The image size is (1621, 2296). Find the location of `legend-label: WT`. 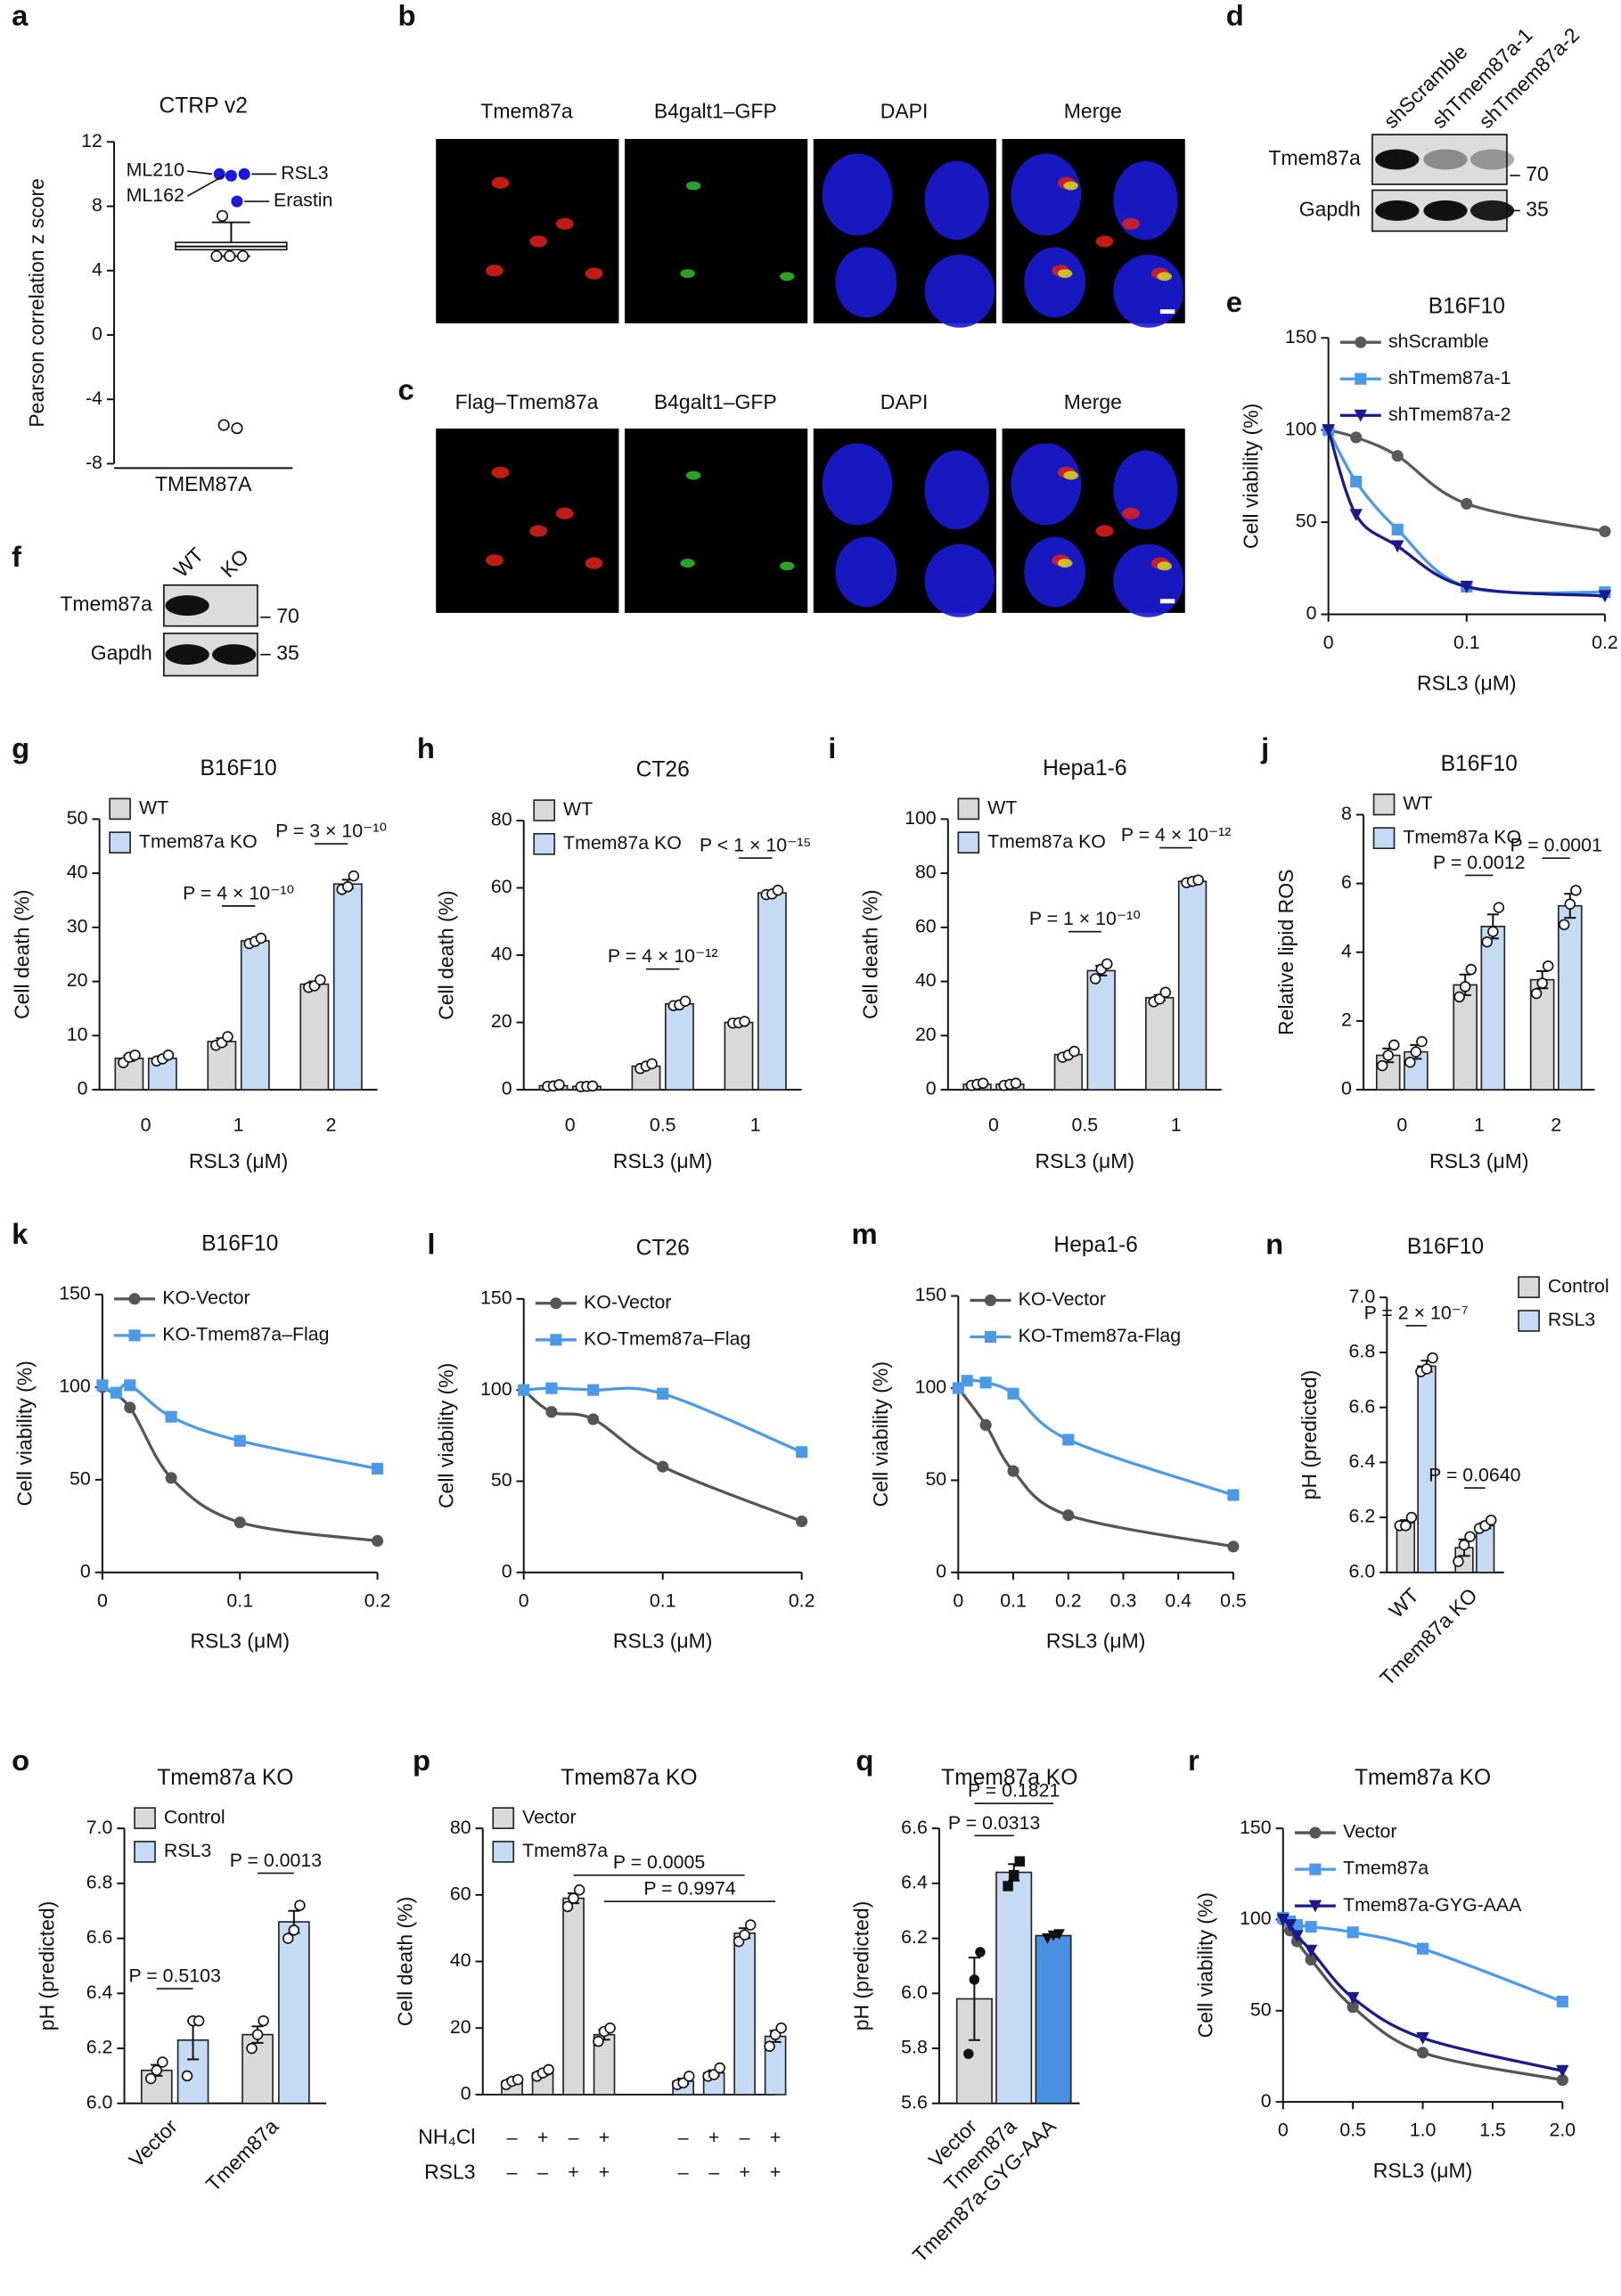

legend-label: WT is located at coordinates (578, 809).